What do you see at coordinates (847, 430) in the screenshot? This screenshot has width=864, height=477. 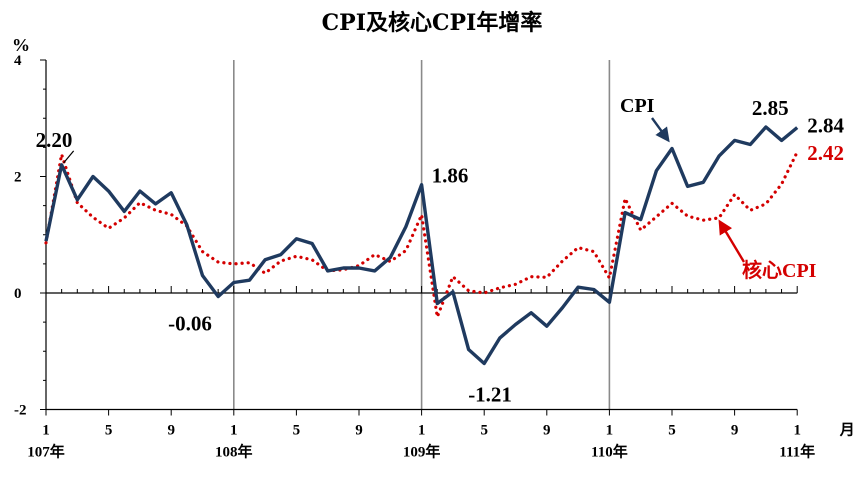 I see `x-axis-unit: 月` at bounding box center [847, 430].